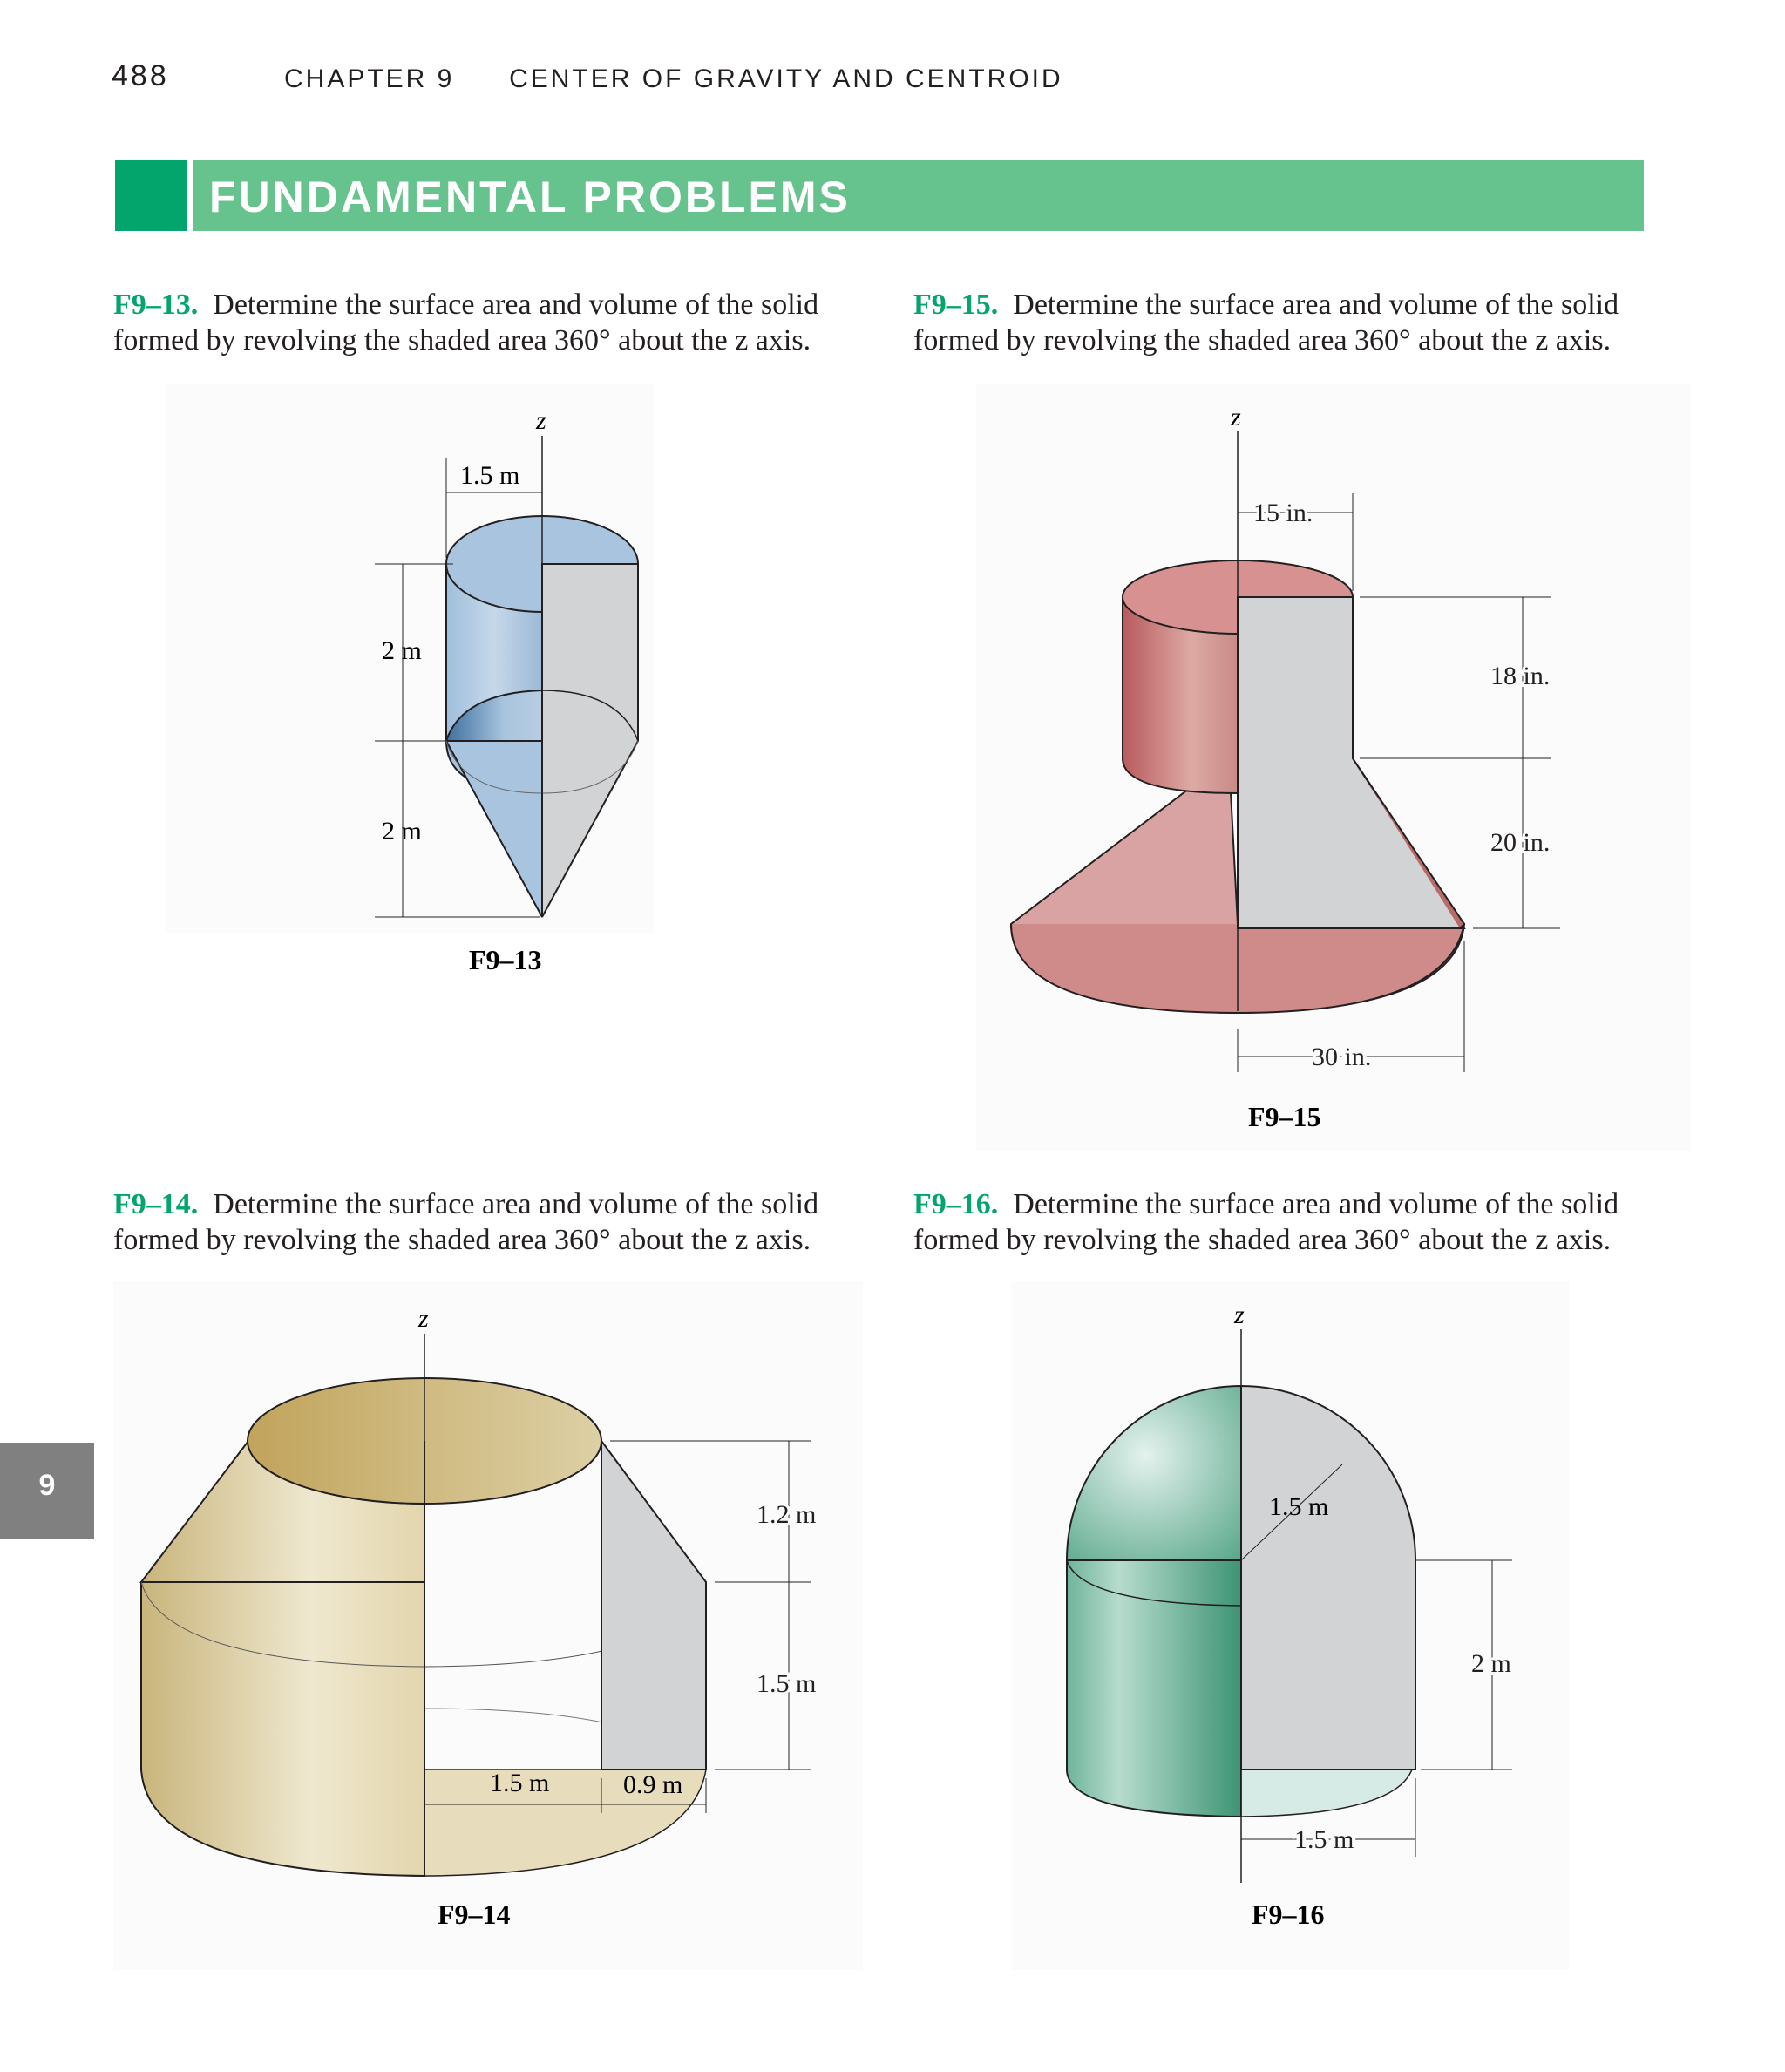  What do you see at coordinates (590, 716) in the screenshot?
I see `hidden-edge` at bounding box center [590, 716].